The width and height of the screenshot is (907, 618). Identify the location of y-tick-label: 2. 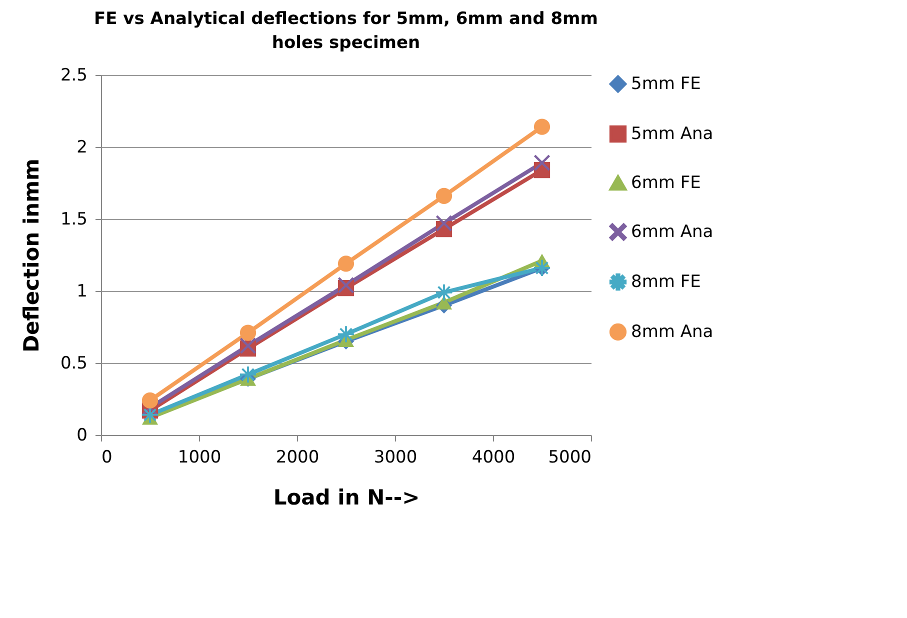
(82, 148).